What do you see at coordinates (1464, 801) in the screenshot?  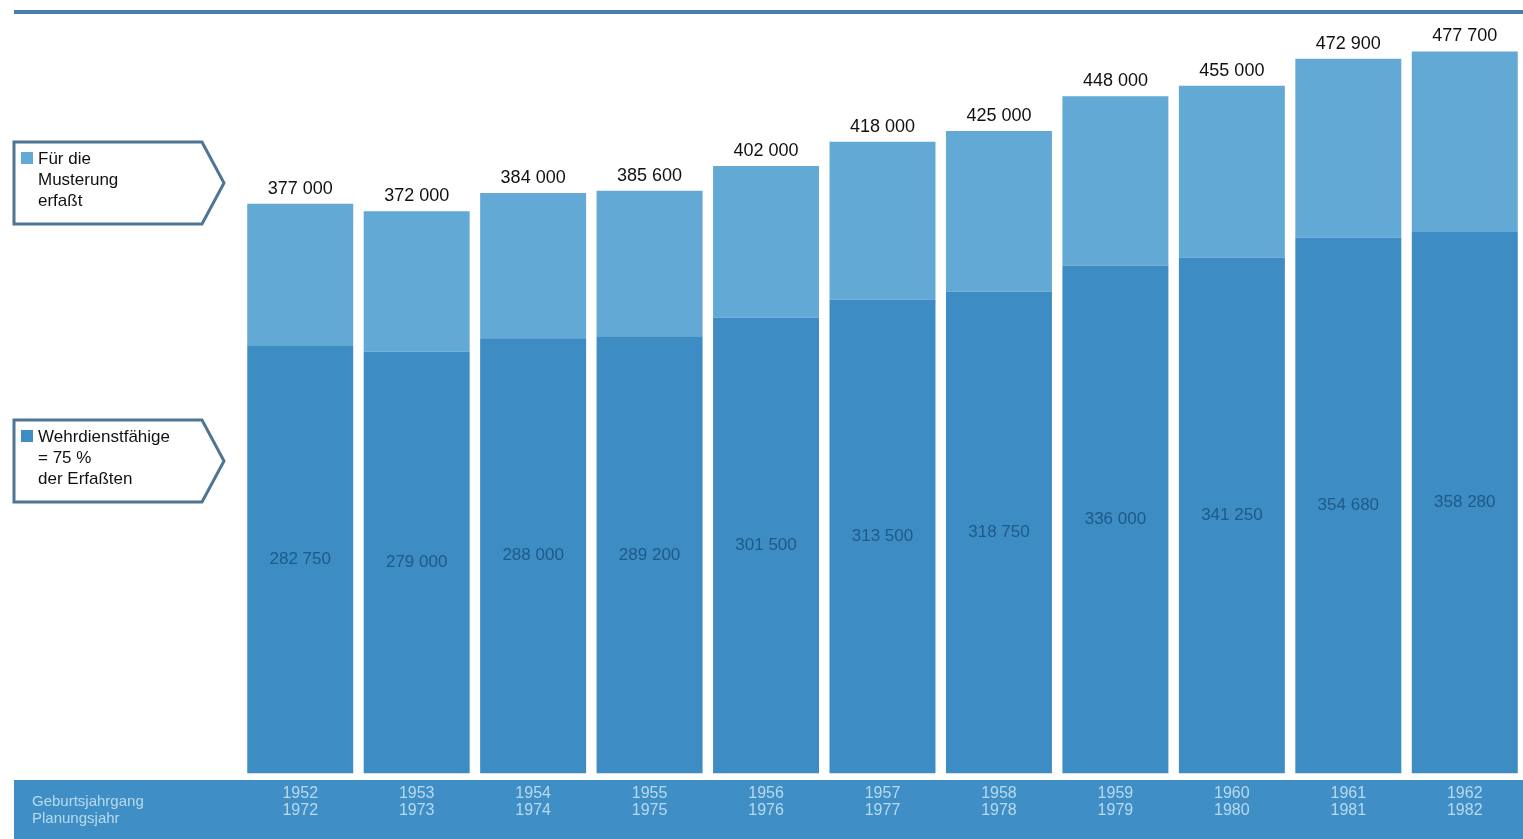 I see `x-tick-label: 1962 1982` at bounding box center [1464, 801].